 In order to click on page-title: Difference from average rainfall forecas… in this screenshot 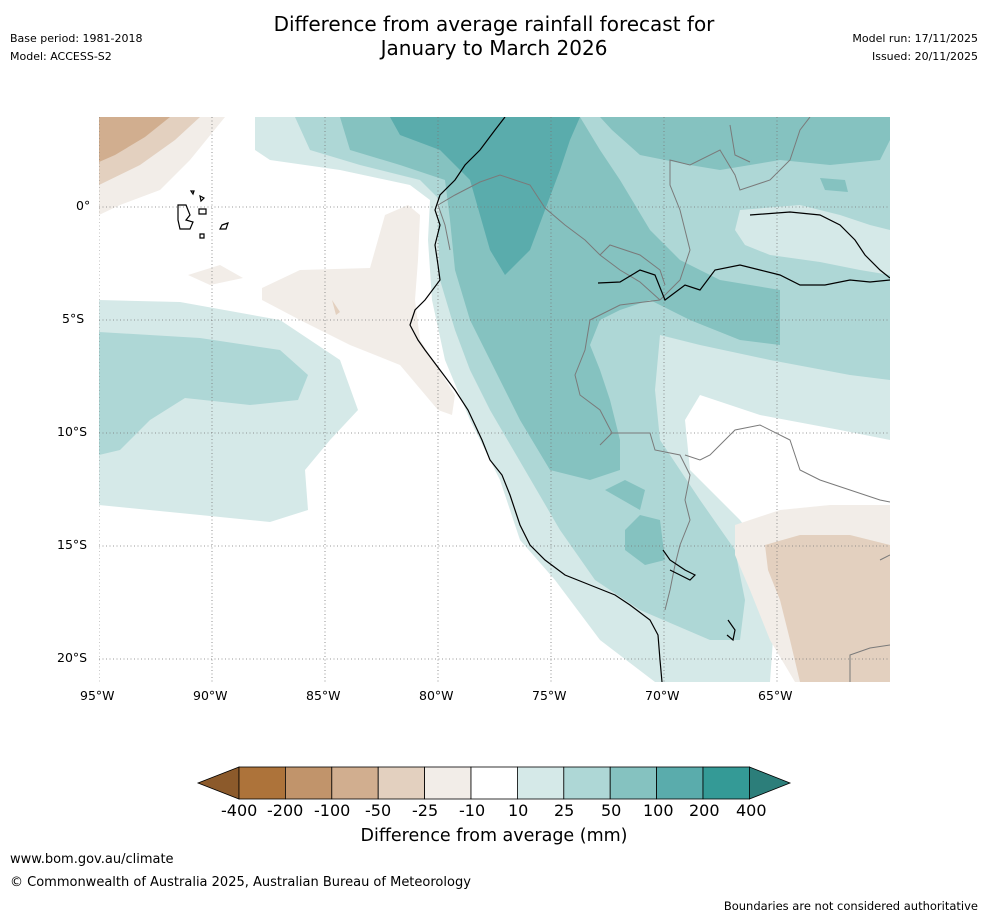, I will do `click(494, 36)`.